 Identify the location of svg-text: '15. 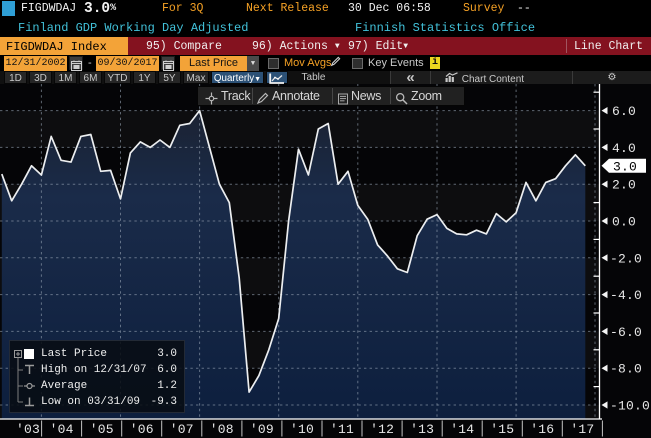
(502, 429).